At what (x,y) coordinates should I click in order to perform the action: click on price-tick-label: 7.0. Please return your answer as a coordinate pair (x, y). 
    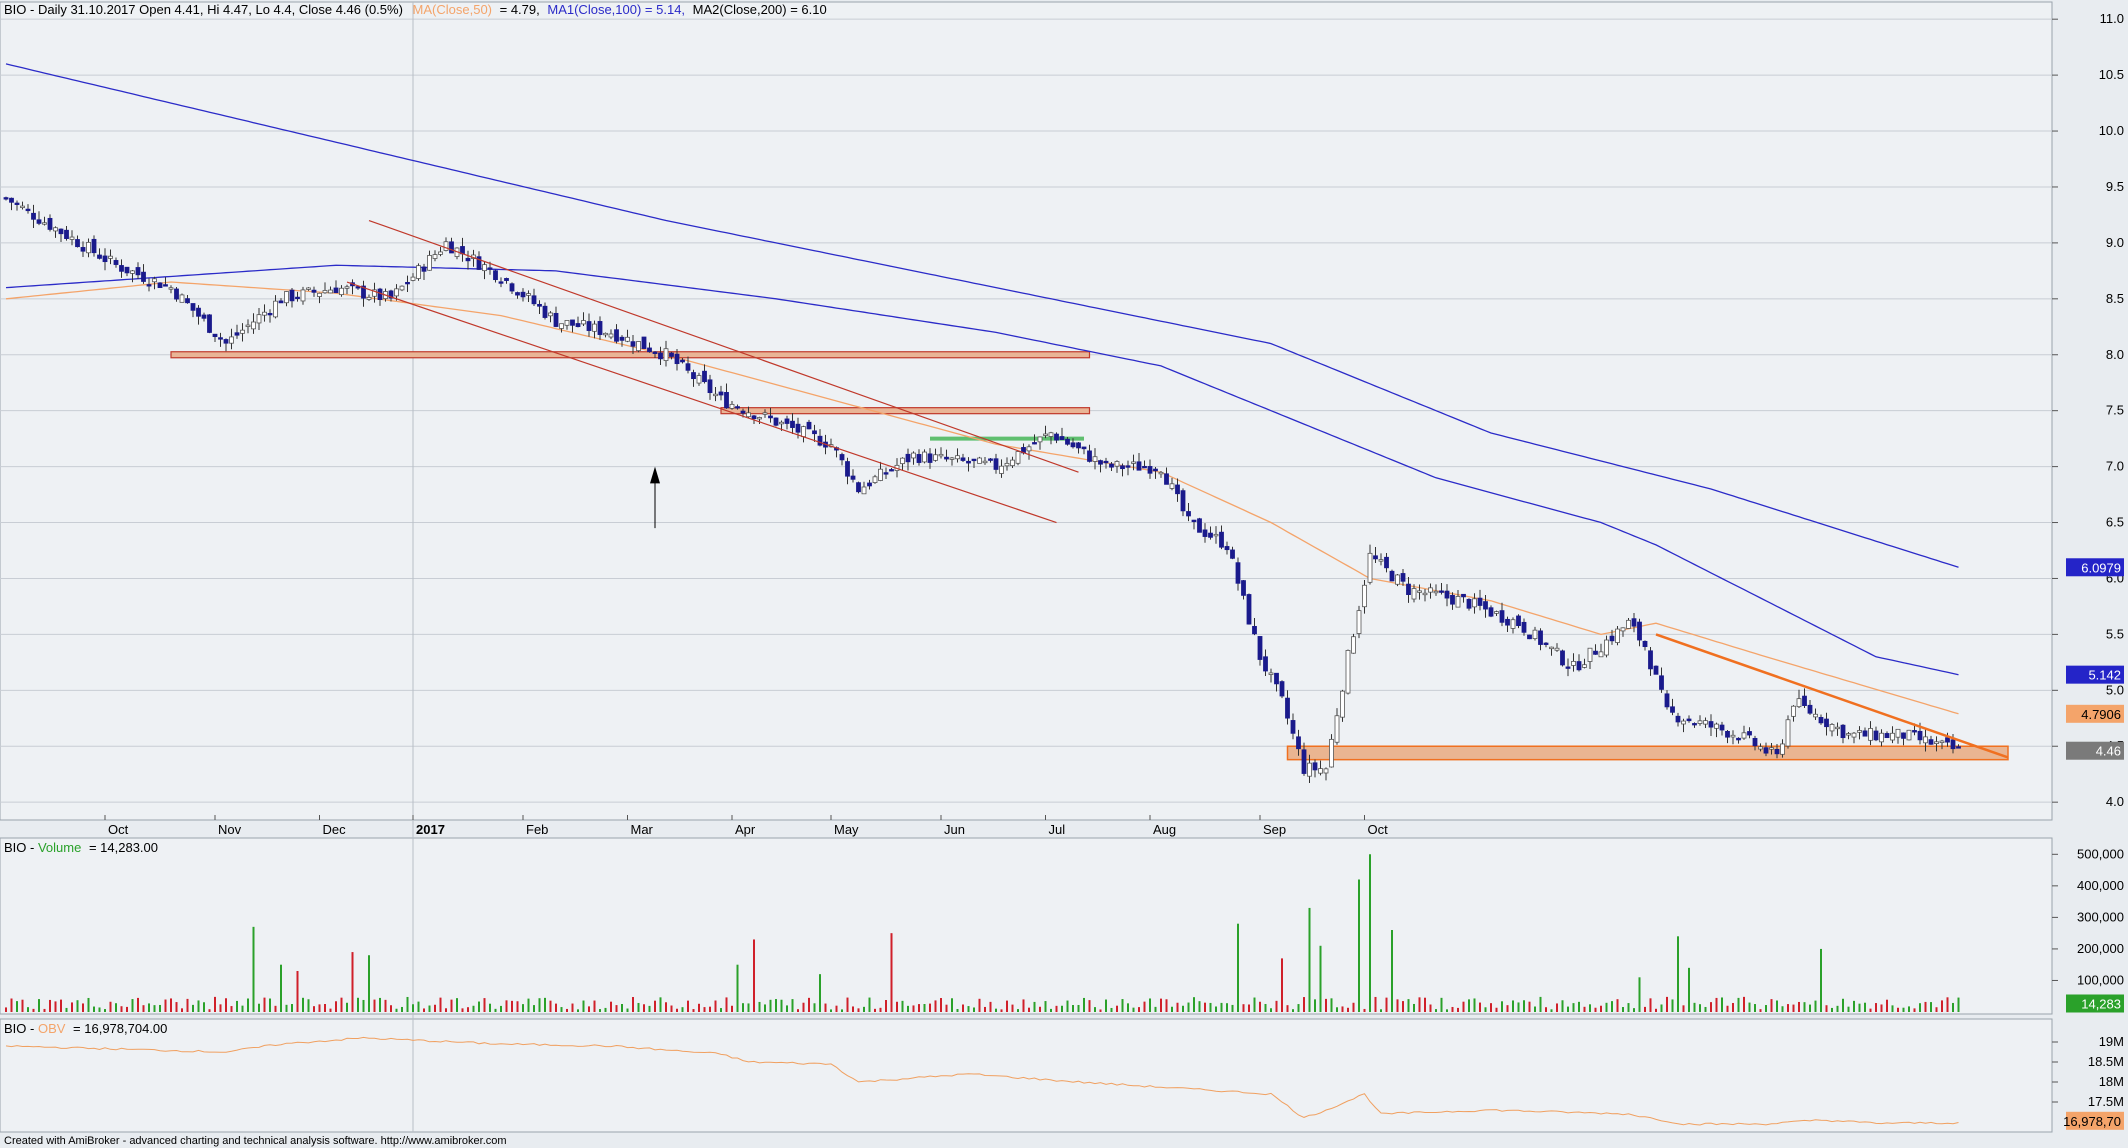
    Looking at the image, I should click on (2115, 466).